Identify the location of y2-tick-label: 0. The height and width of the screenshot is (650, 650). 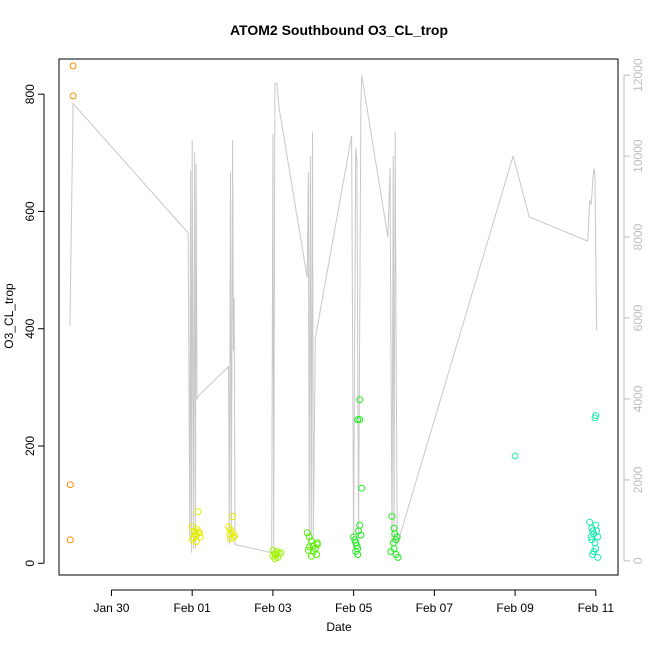
(638, 560).